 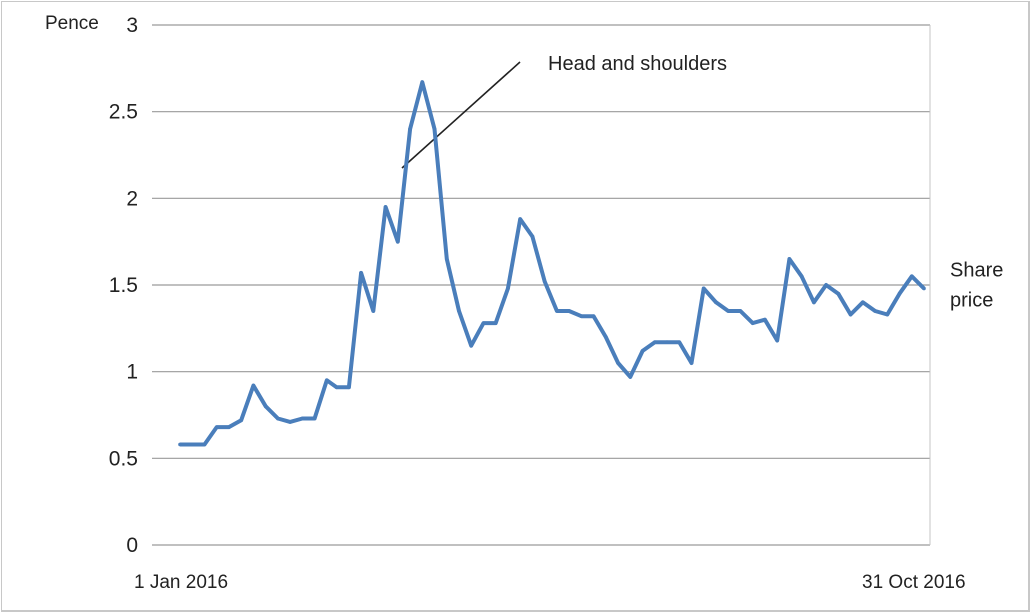 What do you see at coordinates (132, 198) in the screenshot?
I see `y-tick-label: 2` at bounding box center [132, 198].